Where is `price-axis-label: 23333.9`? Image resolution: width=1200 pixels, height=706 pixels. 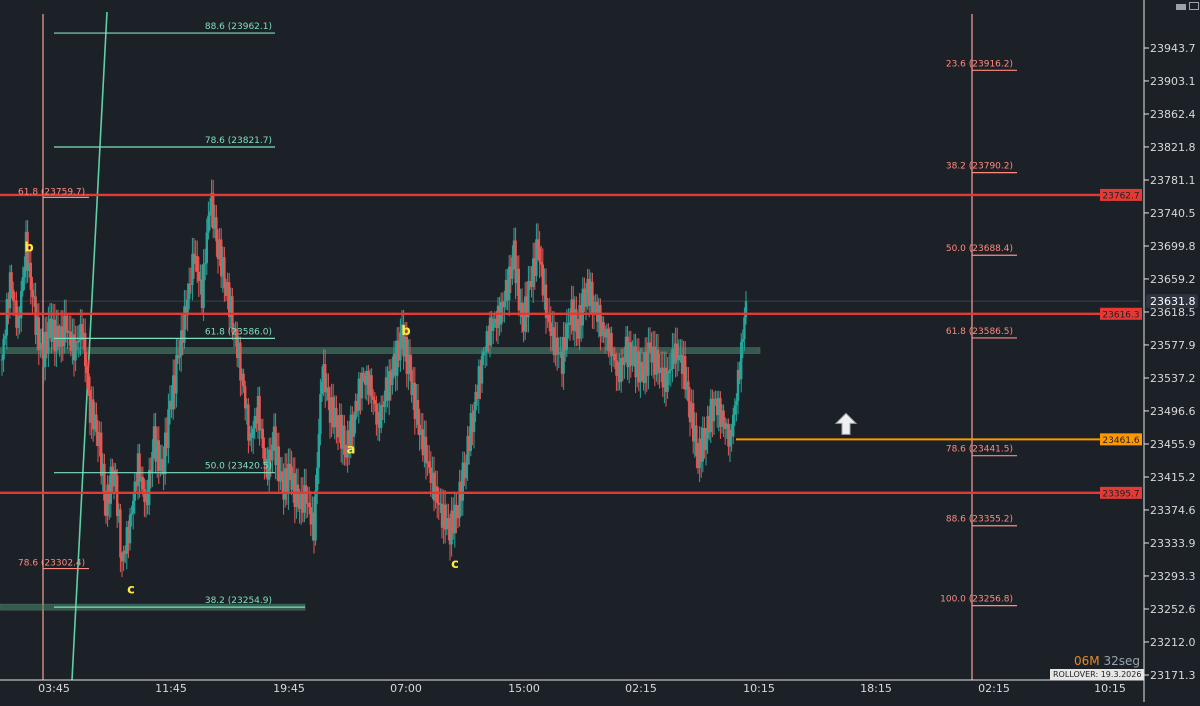
price-axis-label: 23333.9 is located at coordinates (1173, 543).